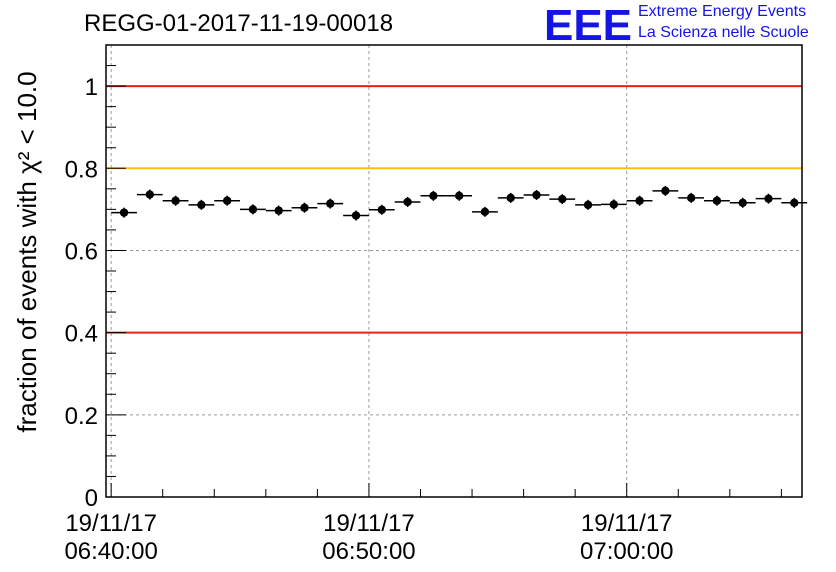 This screenshot has width=836, height=572. What do you see at coordinates (239, 23) in the screenshot?
I see `chart-title: REGG-01-2017-11-19-00018` at bounding box center [239, 23].